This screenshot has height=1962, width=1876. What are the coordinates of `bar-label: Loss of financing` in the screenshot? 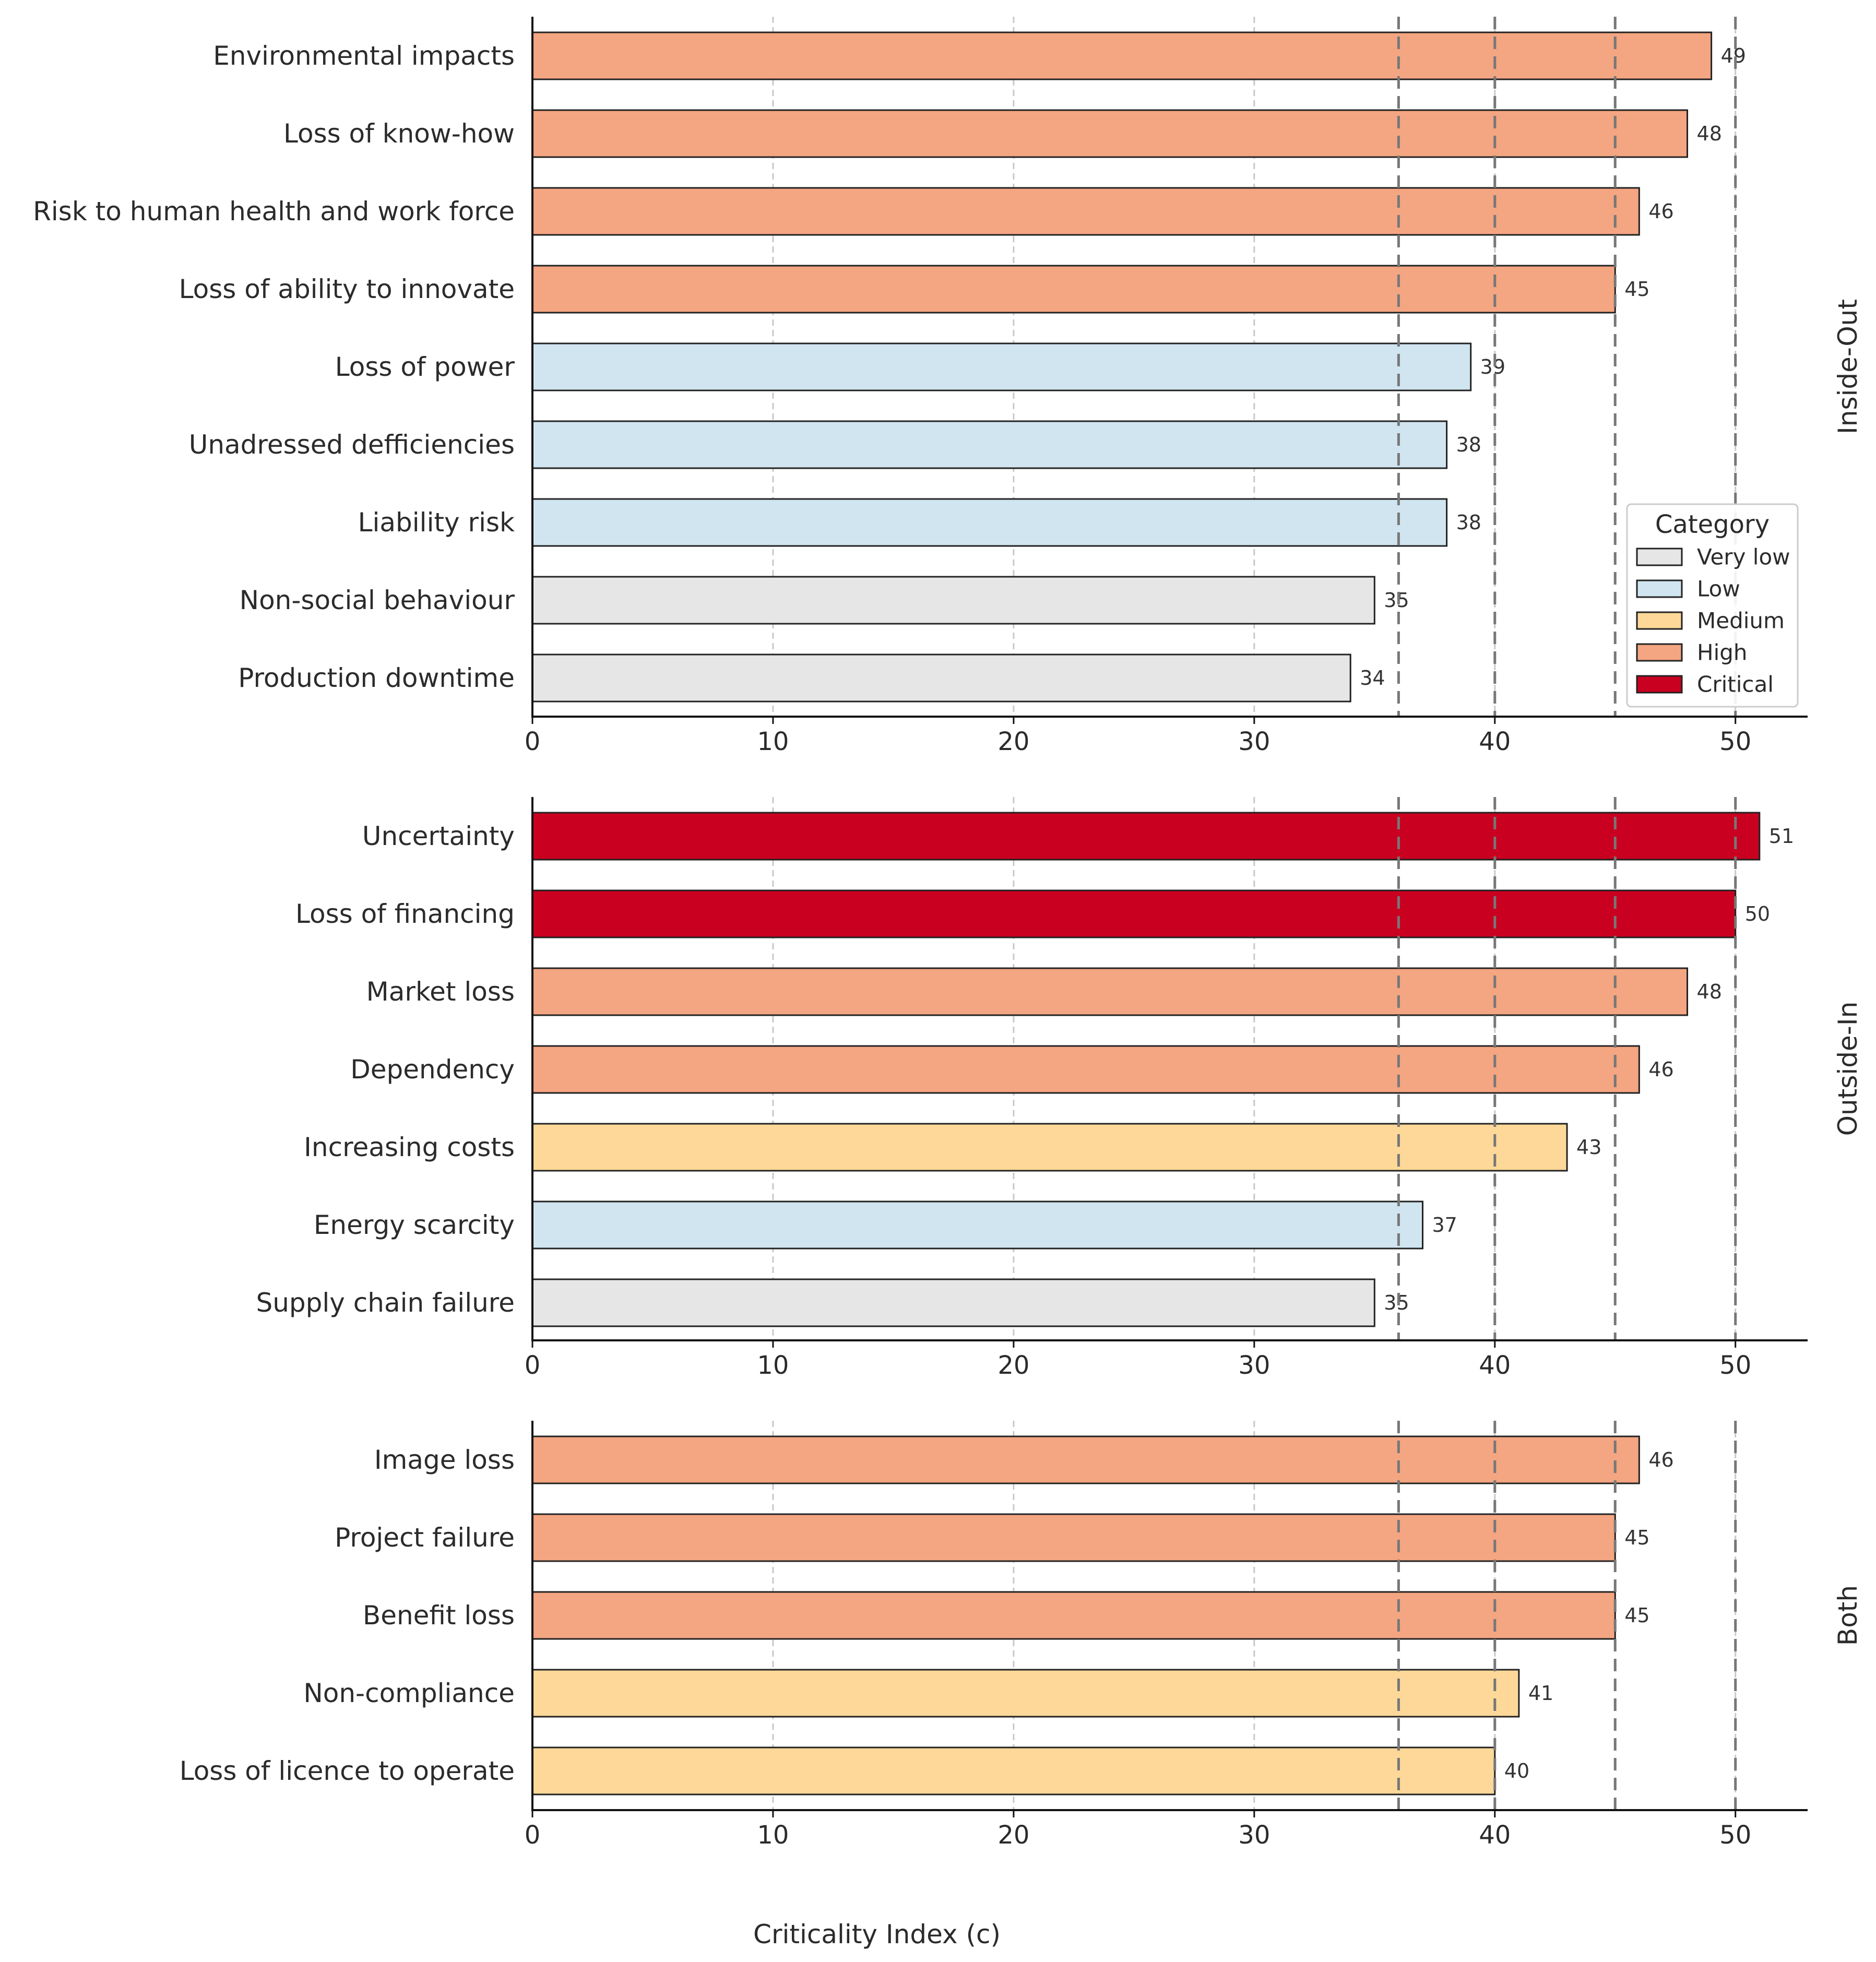 It's located at (405, 914).